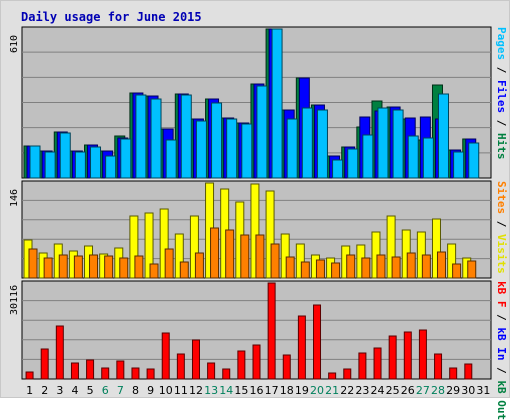  What do you see at coordinates (501, 294) in the screenshot?
I see `bottom-legend-segment-0: kB F` at bounding box center [501, 294].